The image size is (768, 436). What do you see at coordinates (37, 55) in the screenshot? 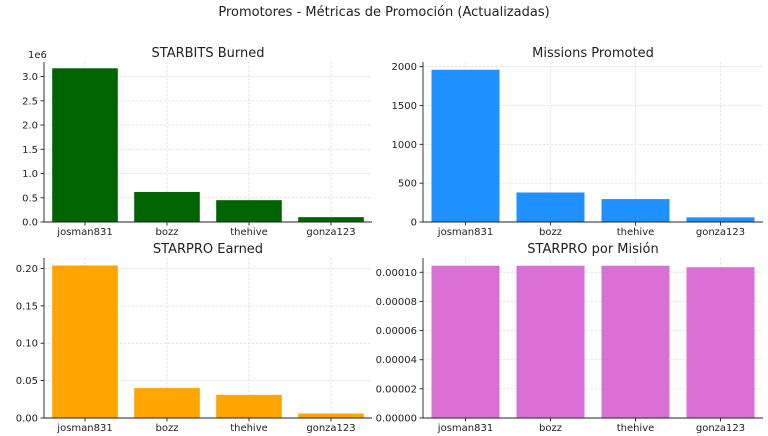
I see `axis-offset-label: 1e6` at bounding box center [37, 55].